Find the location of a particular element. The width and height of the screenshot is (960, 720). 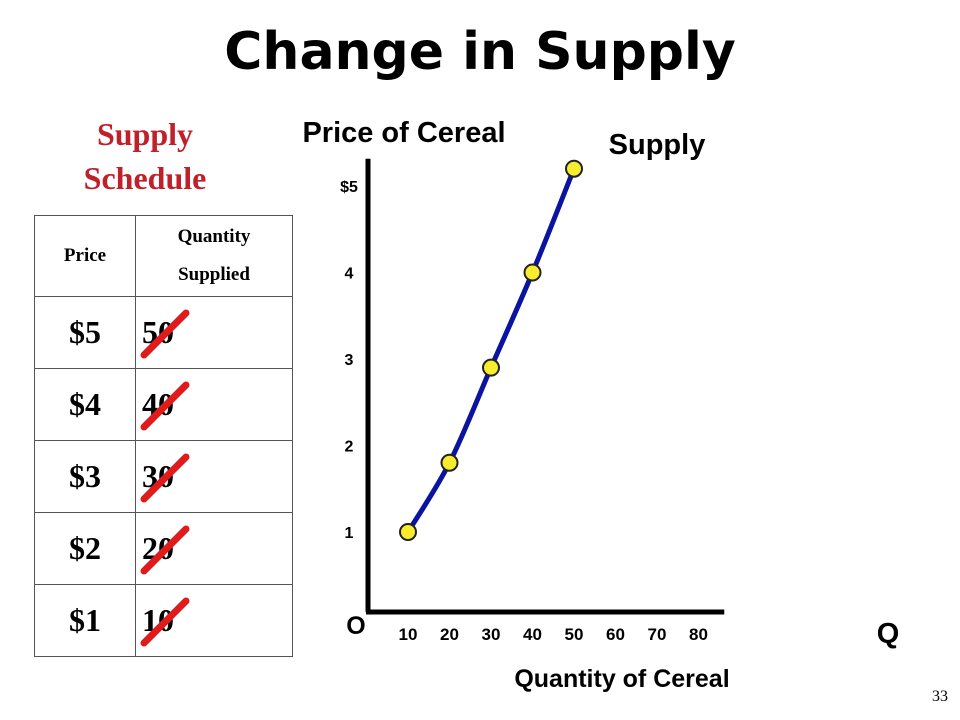

table-header-row: Price Quantity Supplied is located at coordinates (163, 256).